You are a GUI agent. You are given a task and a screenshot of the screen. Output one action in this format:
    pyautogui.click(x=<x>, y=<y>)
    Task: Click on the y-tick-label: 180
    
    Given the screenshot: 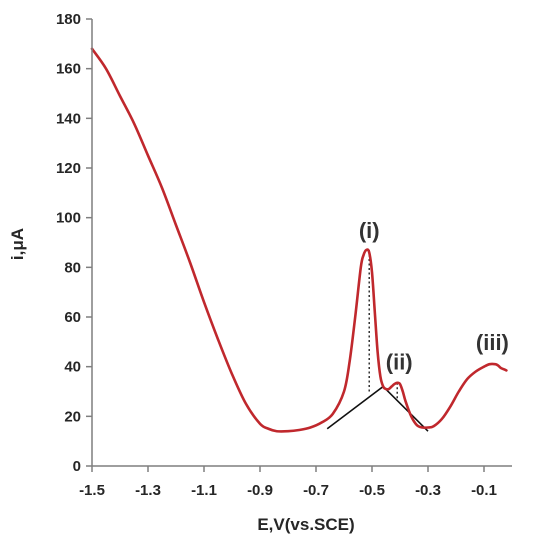 What is the action you would take?
    pyautogui.click(x=68, y=19)
    